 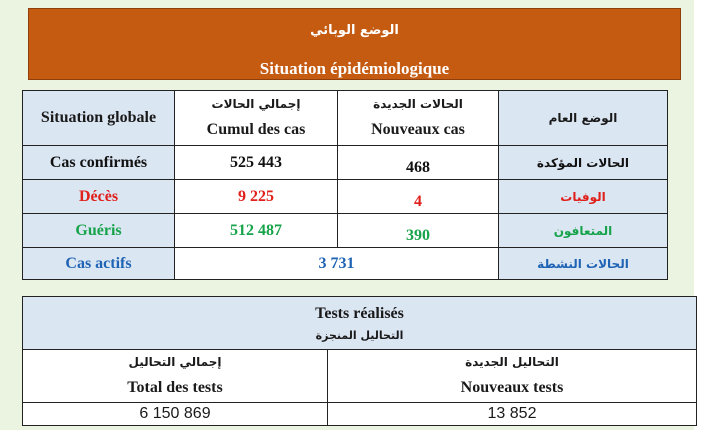 What do you see at coordinates (359, 313) in the screenshot?
I see `tests-title-french: Tests réalisés` at bounding box center [359, 313].